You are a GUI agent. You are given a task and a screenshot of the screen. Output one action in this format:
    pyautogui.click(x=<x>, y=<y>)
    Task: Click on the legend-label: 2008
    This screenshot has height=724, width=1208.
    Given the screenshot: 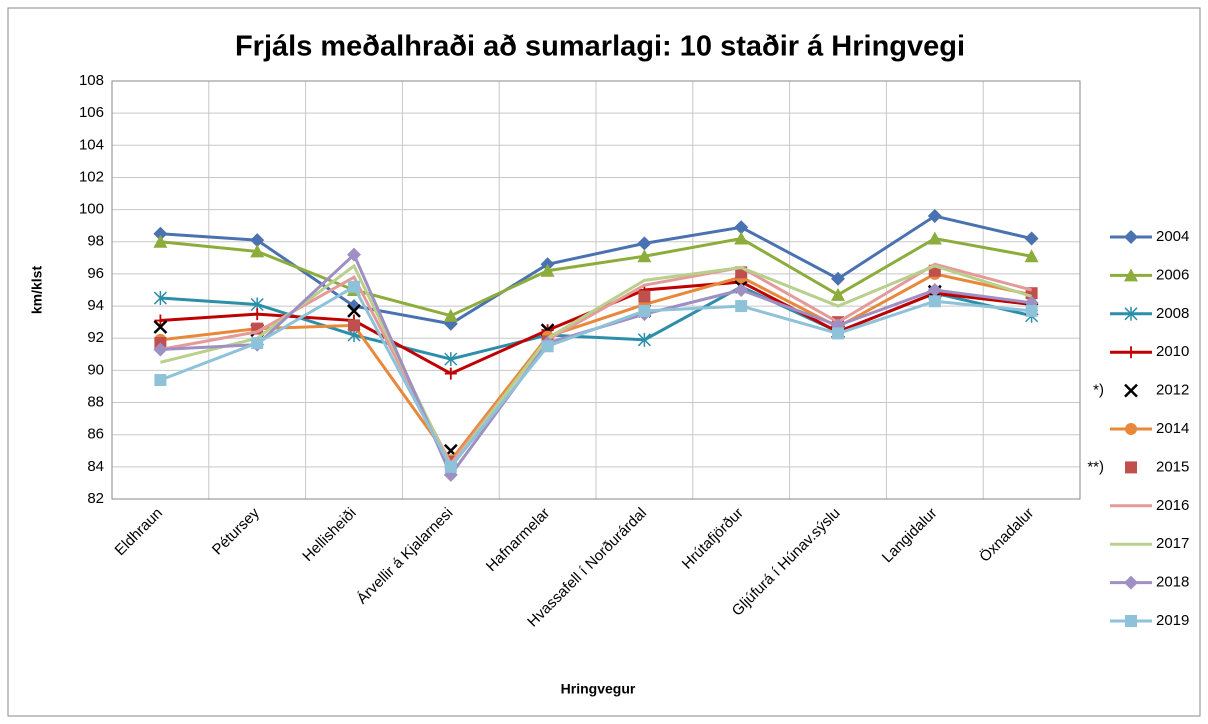 What is the action you would take?
    pyautogui.click(x=1172, y=313)
    